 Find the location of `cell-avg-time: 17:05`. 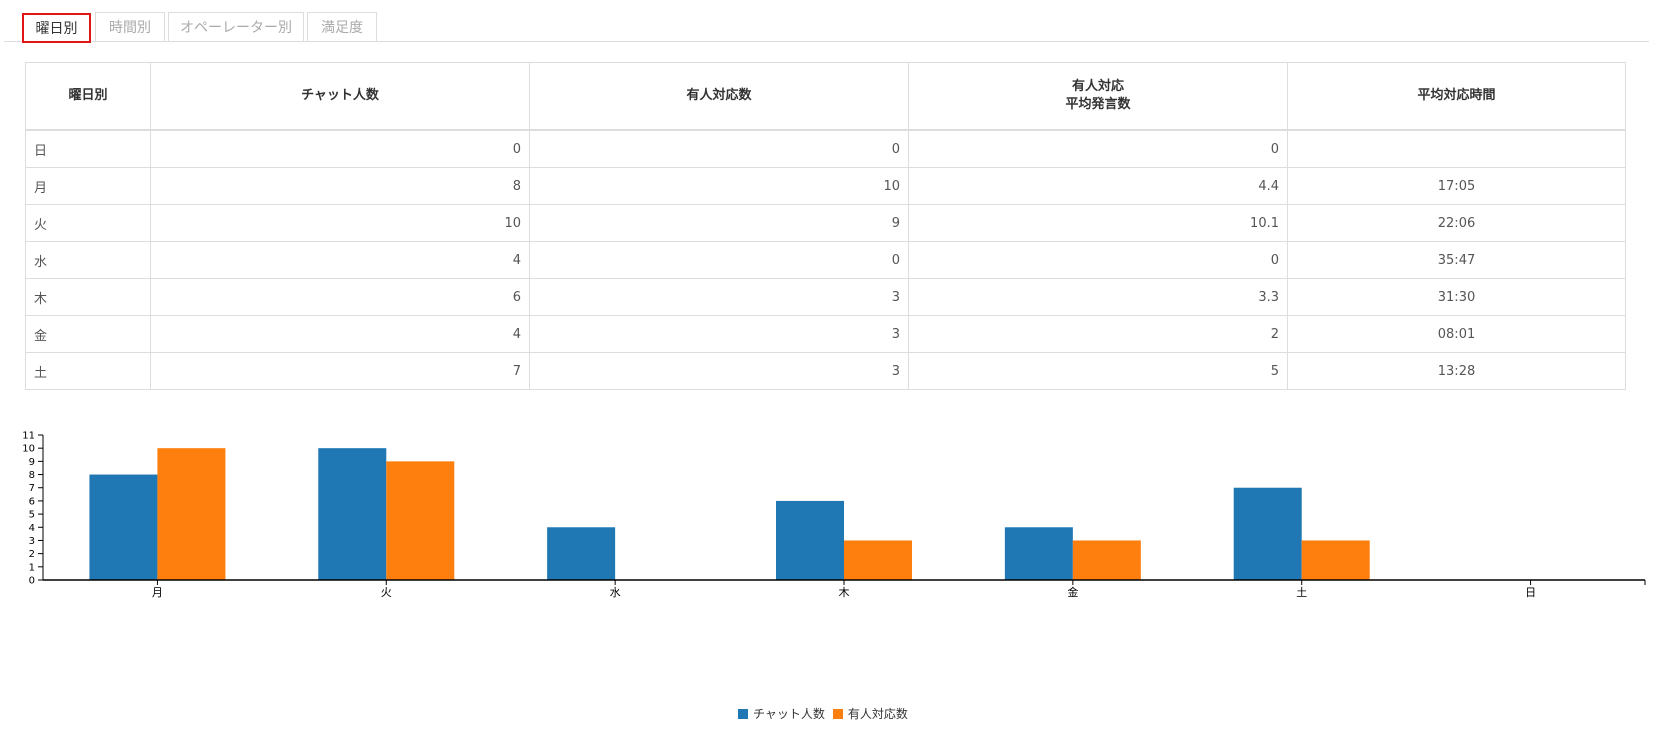

cell-avg-time: 17:05 is located at coordinates (1456, 186).